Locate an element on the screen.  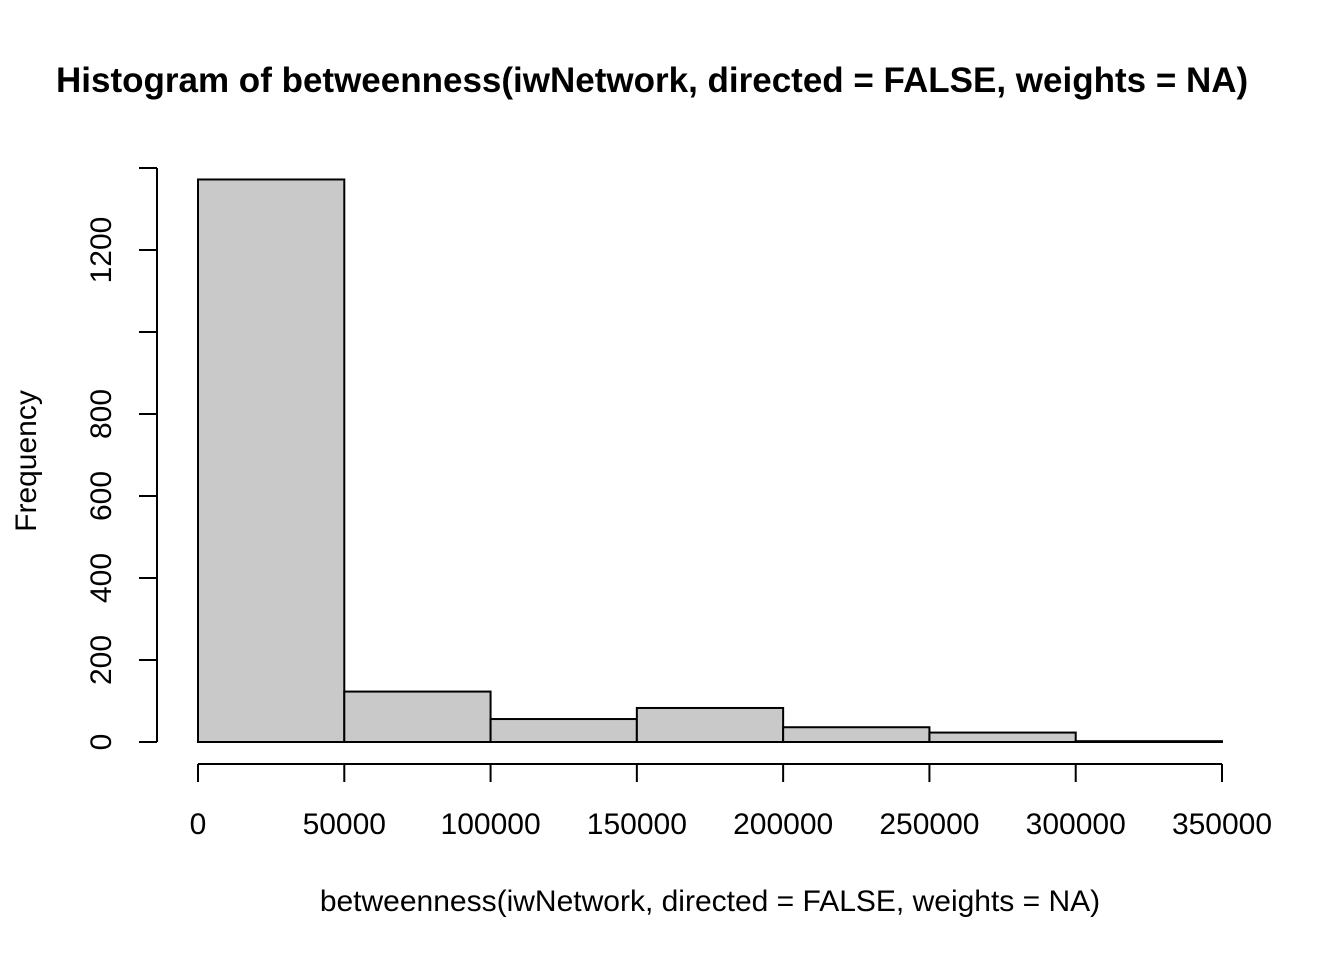
x-tick-label-4: 200000 is located at coordinates (783, 824).